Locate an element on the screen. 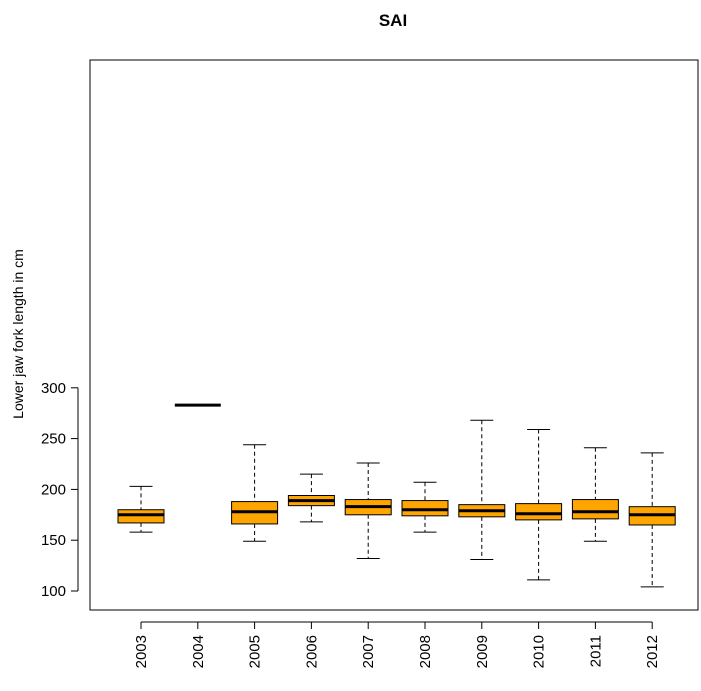  box-2009 is located at coordinates (482, 490).